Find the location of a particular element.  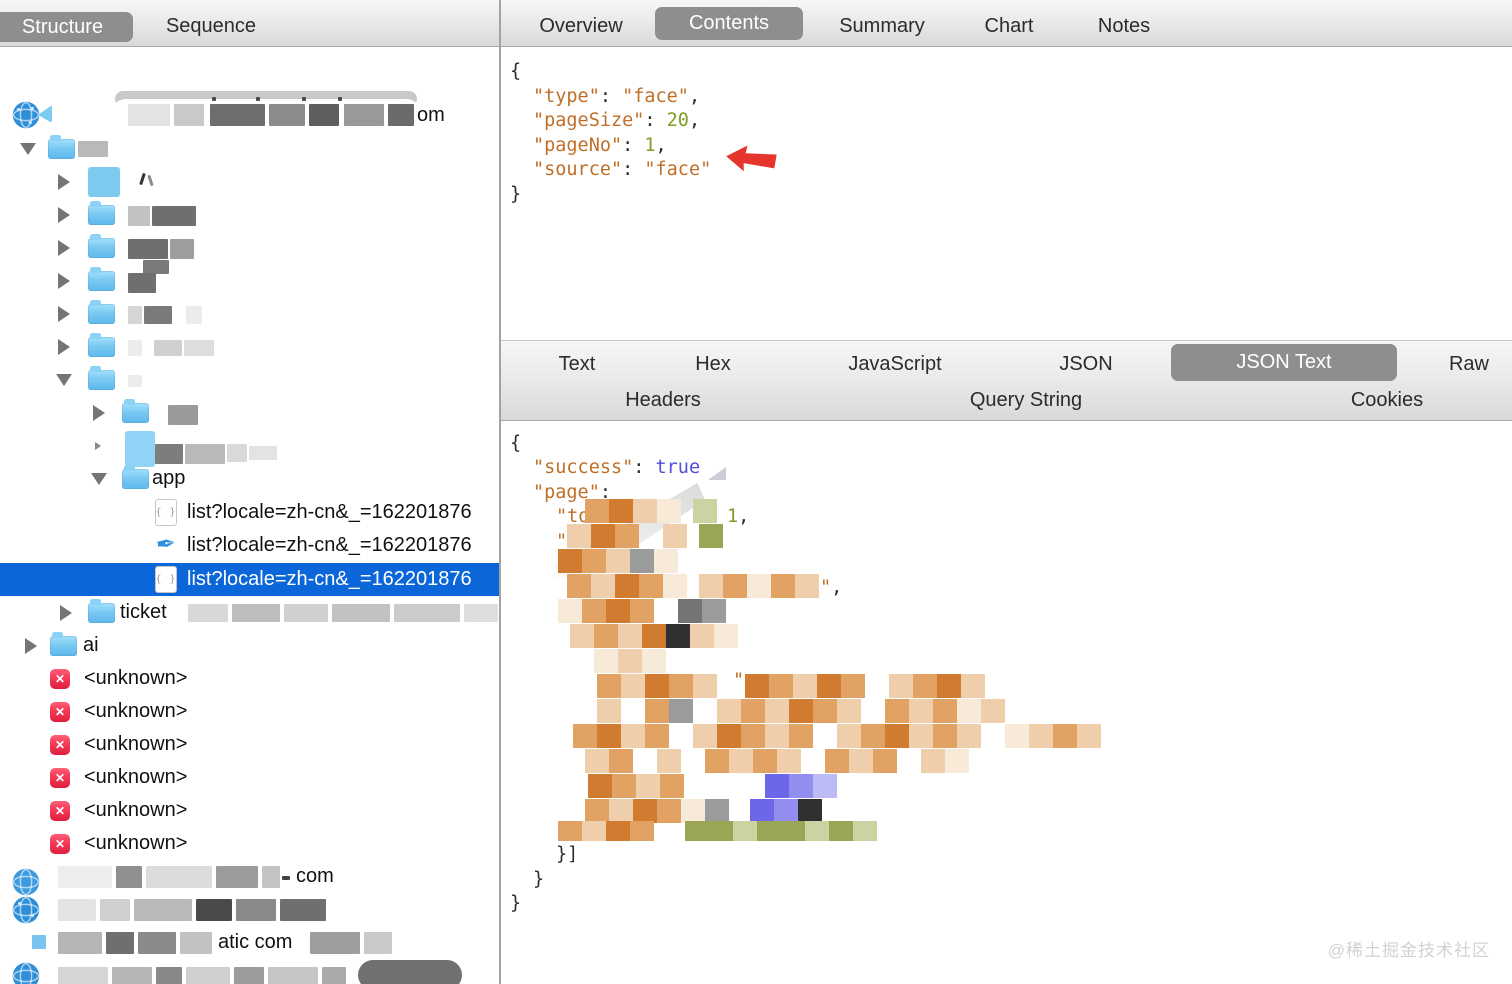

tree-row-app-folder: app is located at coordinates (249, 478).